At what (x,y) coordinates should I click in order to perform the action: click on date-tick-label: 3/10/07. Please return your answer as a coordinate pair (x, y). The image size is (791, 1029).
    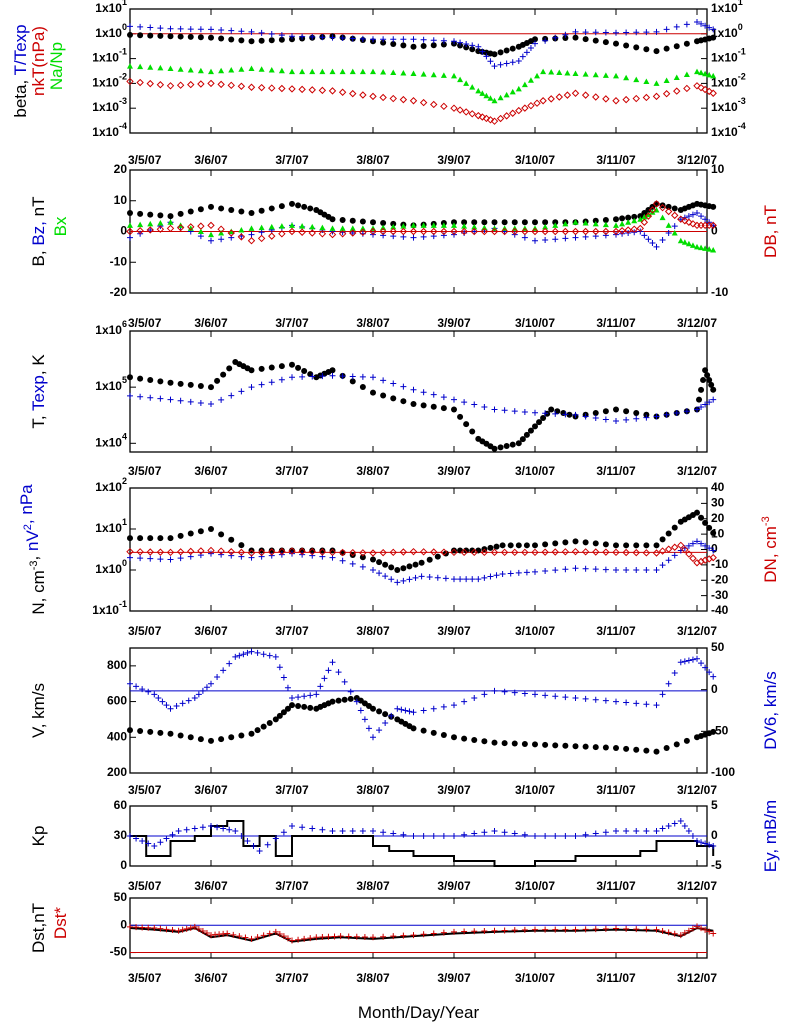
    Looking at the image, I should click on (535, 978).